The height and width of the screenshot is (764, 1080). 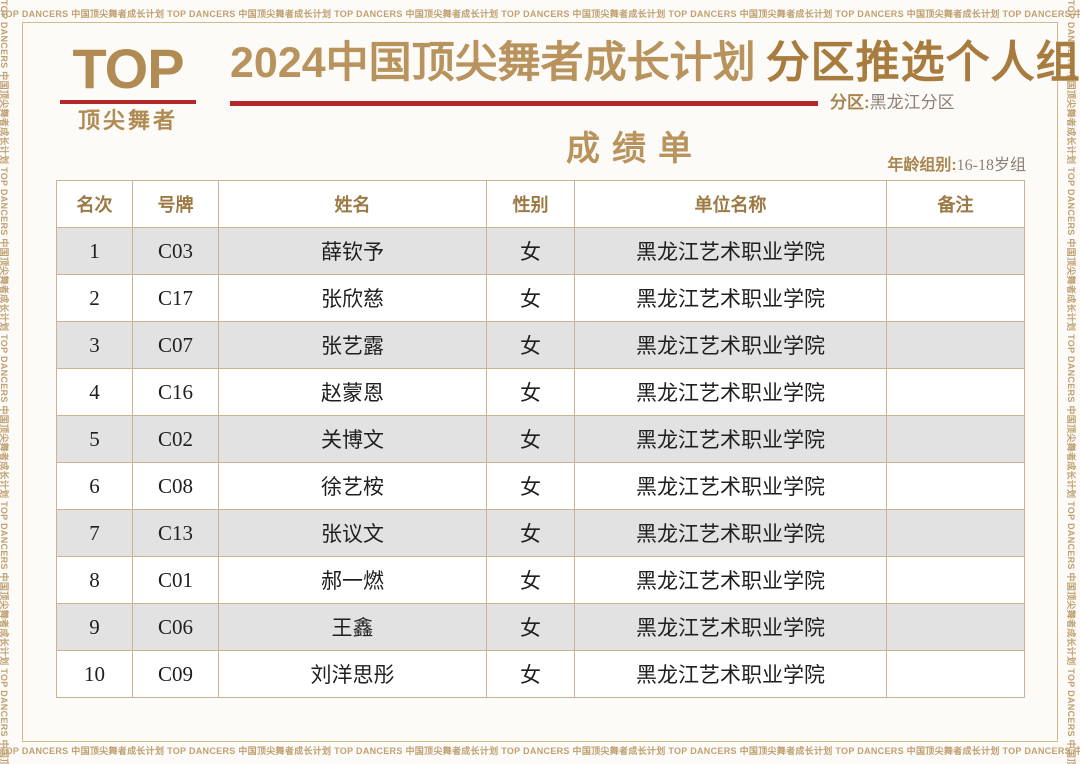 What do you see at coordinates (635, 149) in the screenshot?
I see `page-subtitle: 成绩单` at bounding box center [635, 149].